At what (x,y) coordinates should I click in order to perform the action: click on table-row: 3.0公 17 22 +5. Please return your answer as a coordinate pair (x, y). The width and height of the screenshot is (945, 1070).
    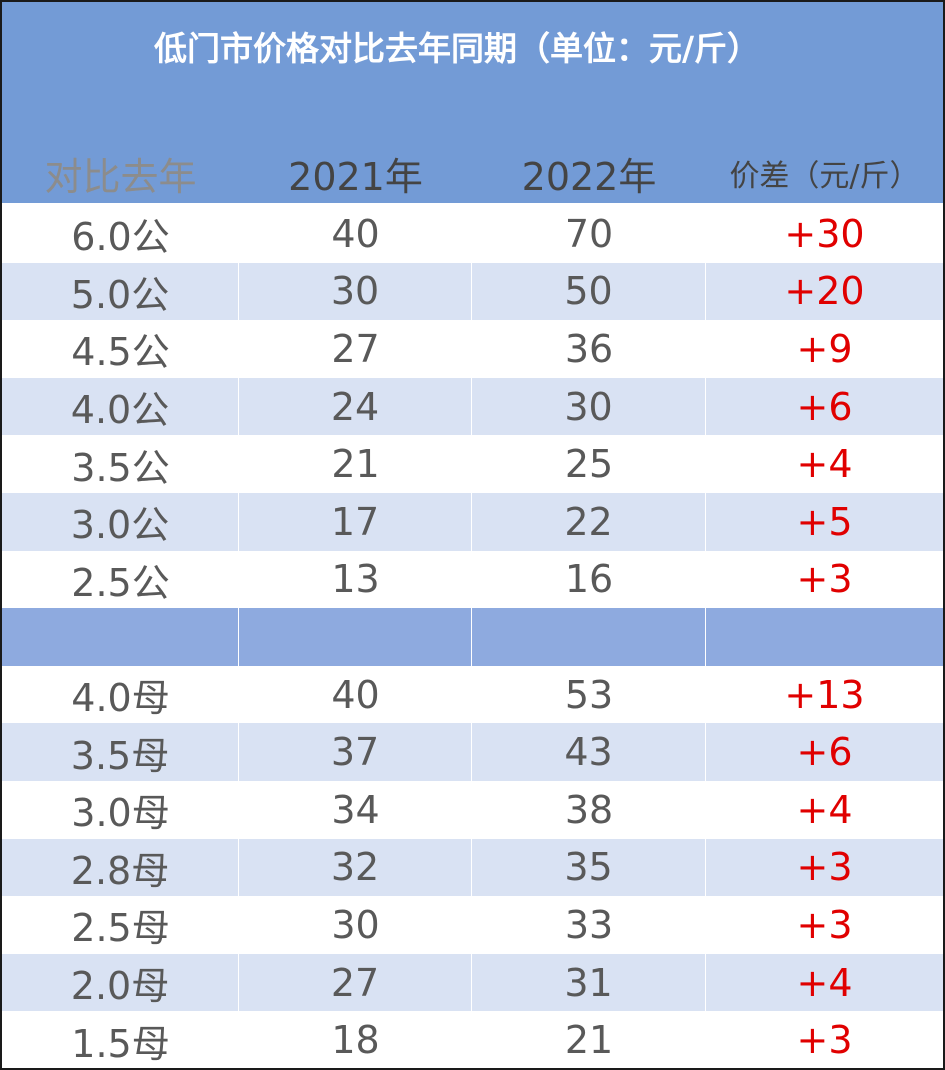
    Looking at the image, I should click on (472, 521).